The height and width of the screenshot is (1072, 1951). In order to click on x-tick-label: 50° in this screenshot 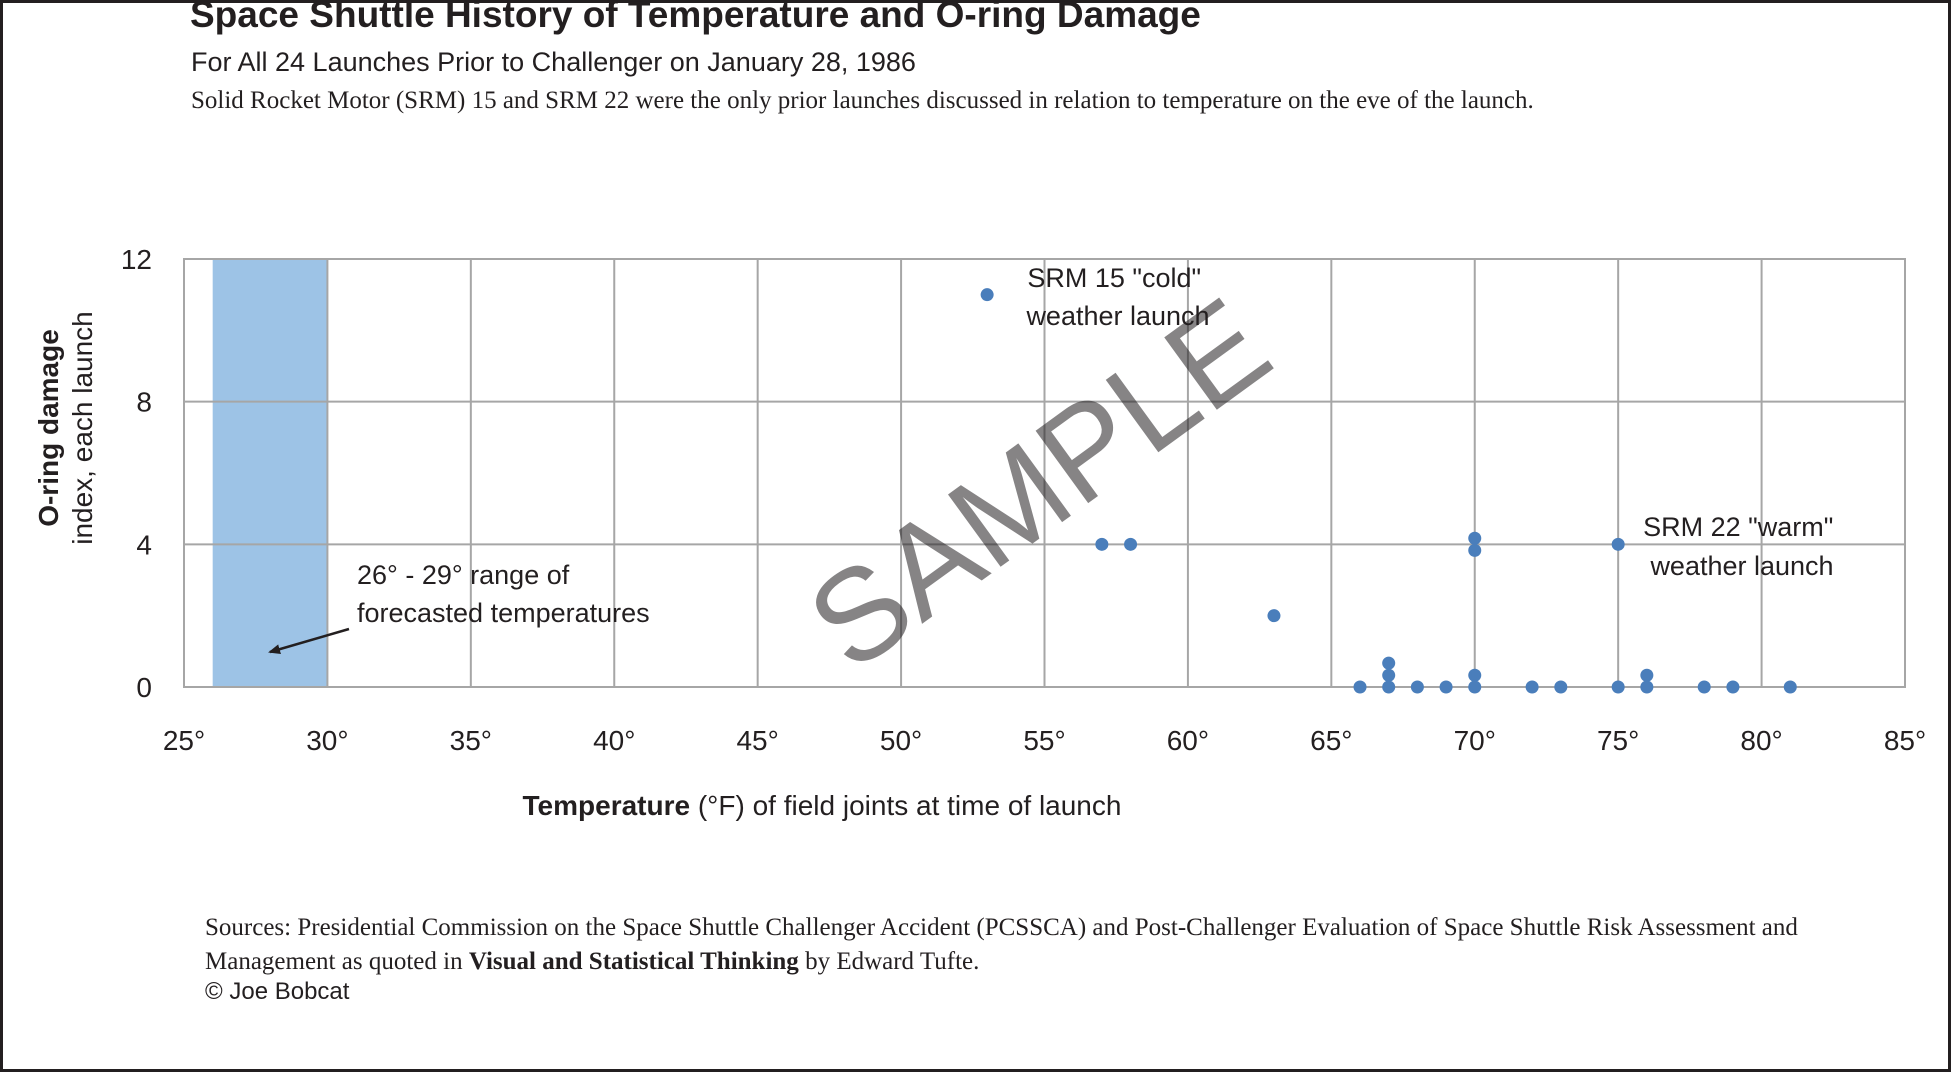, I will do `click(901, 740)`.